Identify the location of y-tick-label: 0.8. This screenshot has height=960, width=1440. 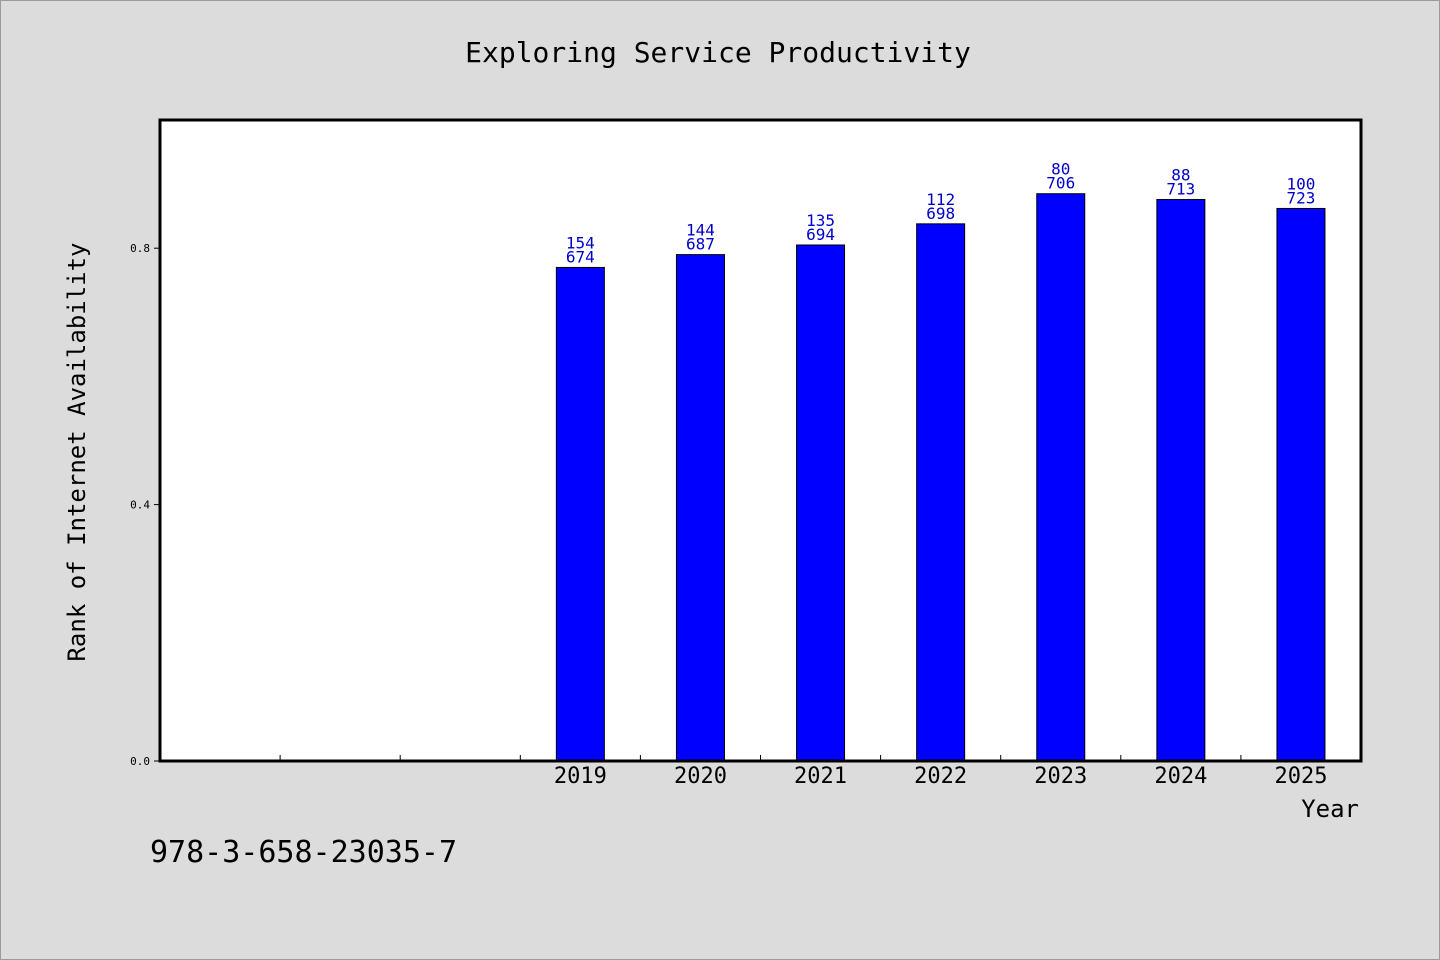
(140, 248).